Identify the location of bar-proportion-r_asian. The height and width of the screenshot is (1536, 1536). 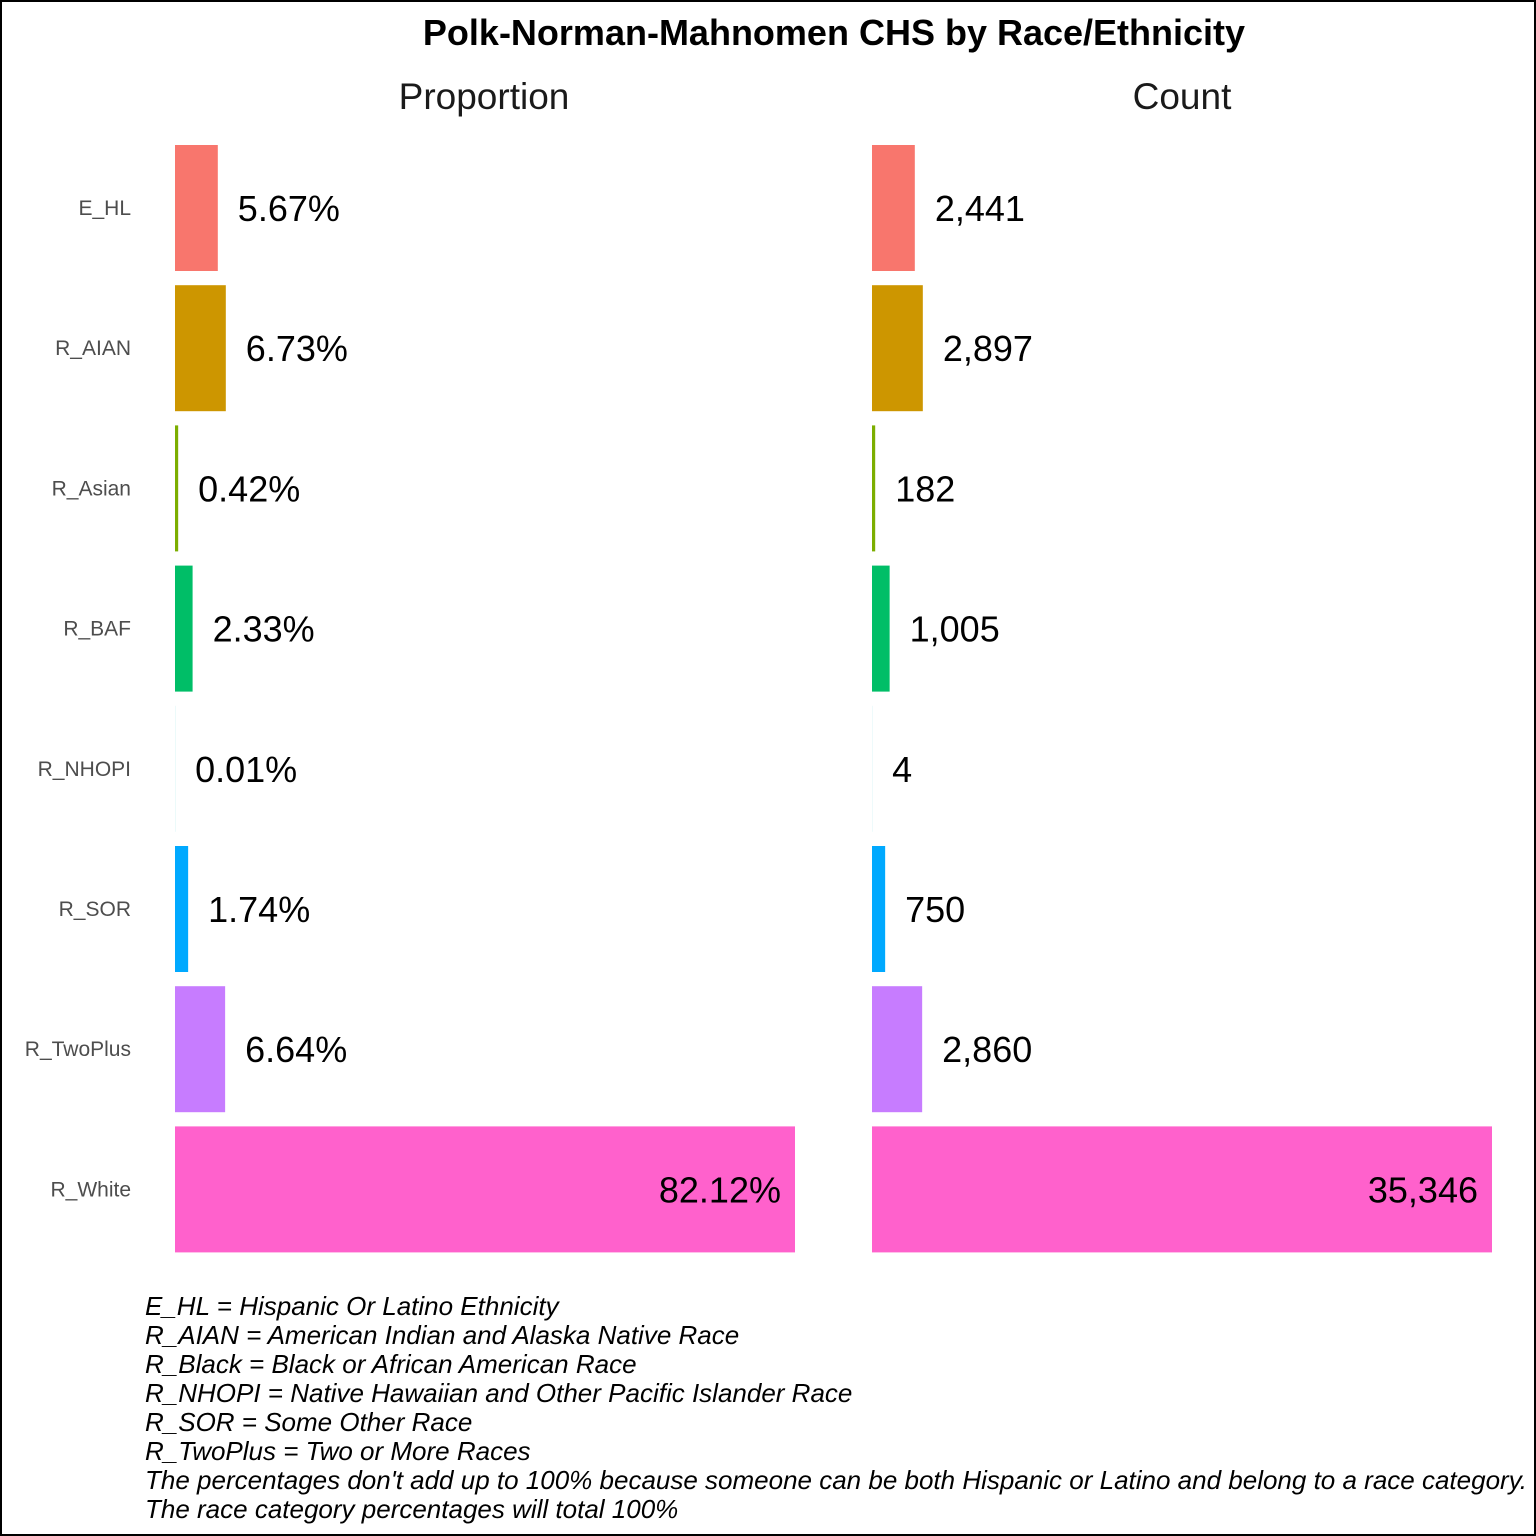
(177, 488).